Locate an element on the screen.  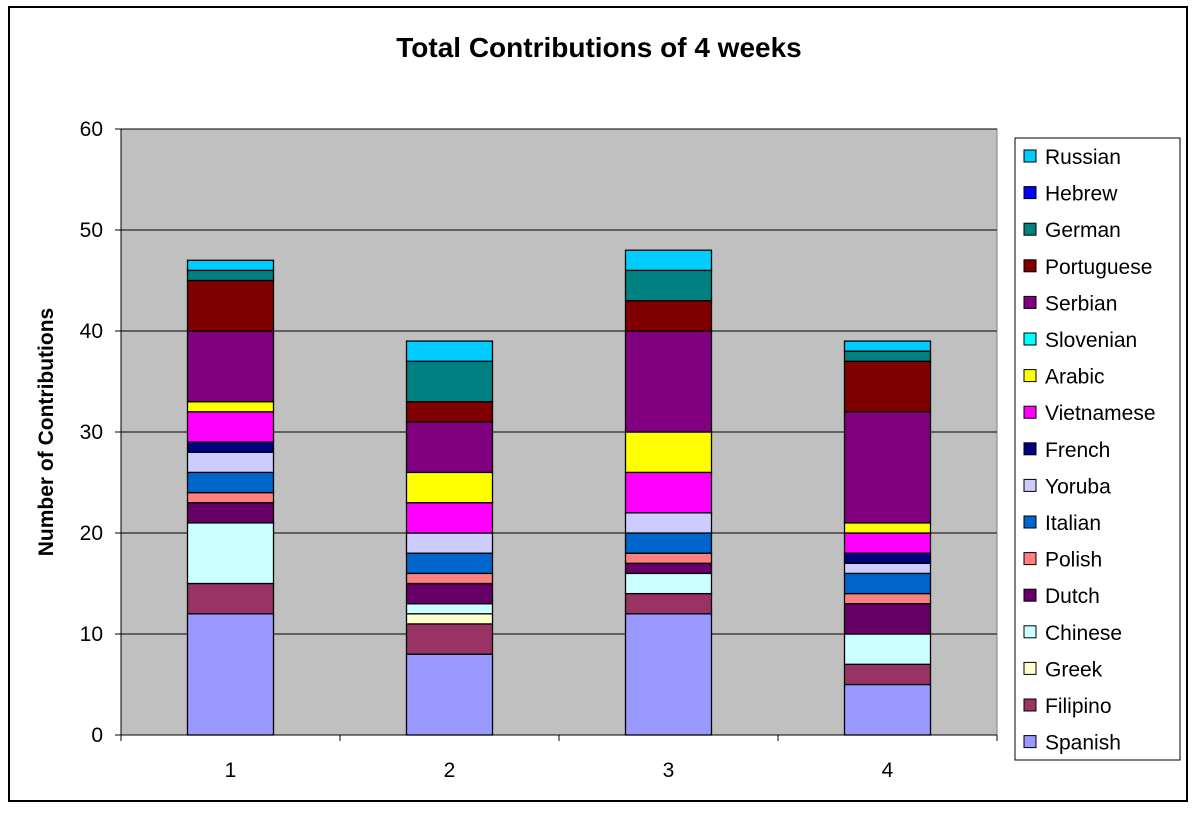
x-tick-label: 1 is located at coordinates (231, 770).